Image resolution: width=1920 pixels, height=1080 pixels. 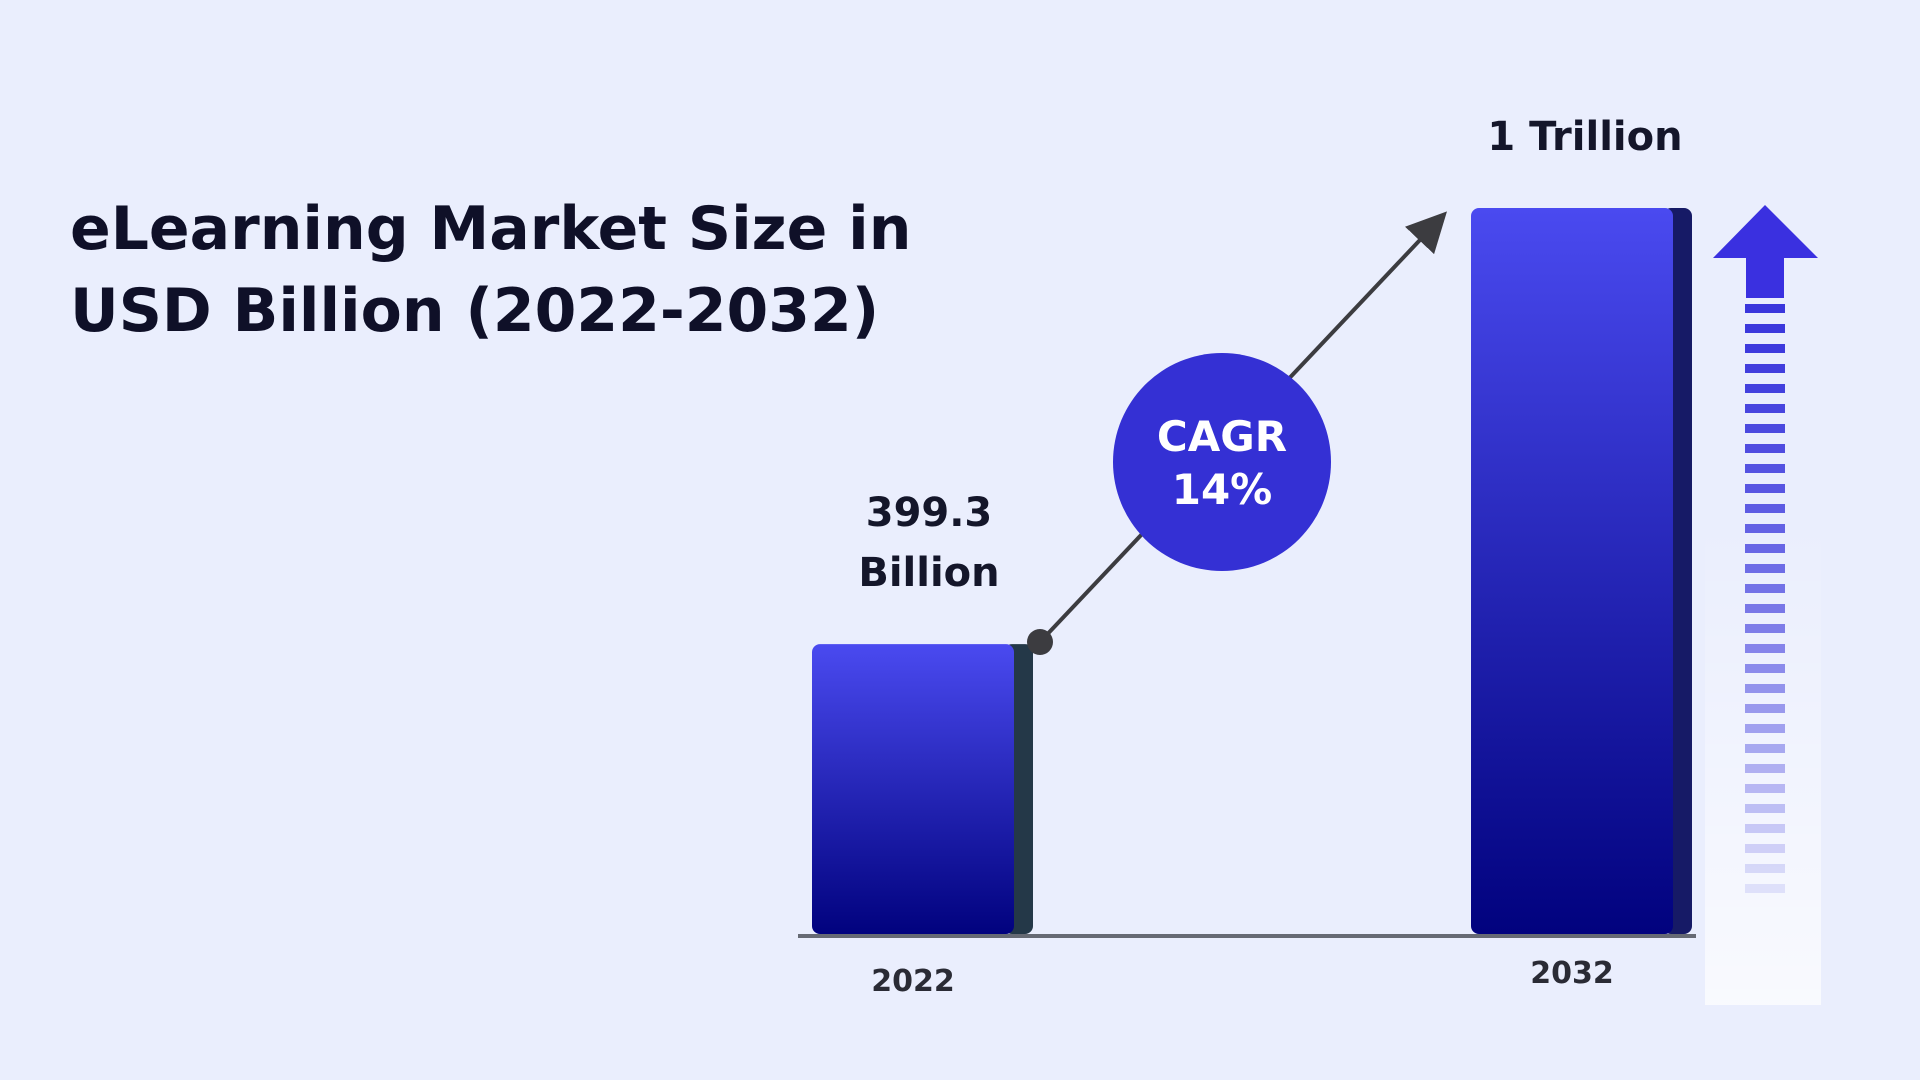 I want to click on up-arrow-icon, so click(x=1763, y=605).